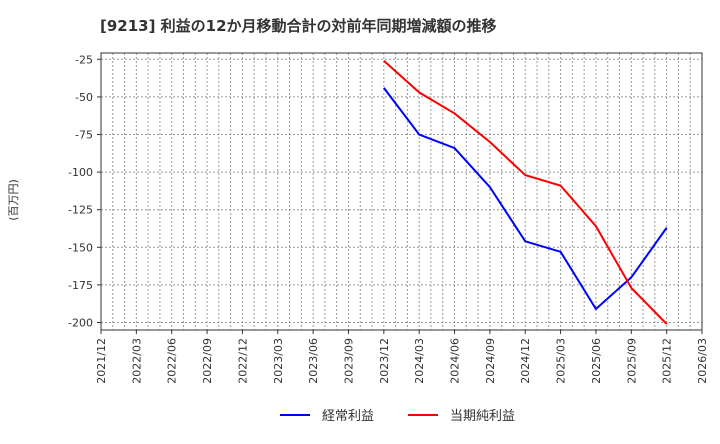  What do you see at coordinates (419, 361) in the screenshot?
I see `x-tick-label: 2024/03` at bounding box center [419, 361].